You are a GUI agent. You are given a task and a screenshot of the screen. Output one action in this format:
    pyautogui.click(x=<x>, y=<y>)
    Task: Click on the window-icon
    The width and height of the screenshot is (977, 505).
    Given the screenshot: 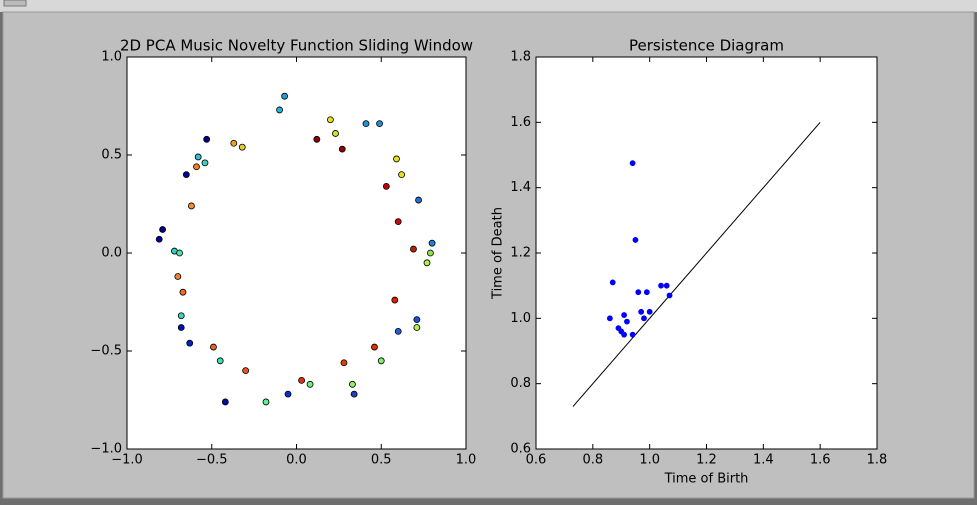 What is the action you would take?
    pyautogui.click(x=15, y=3)
    